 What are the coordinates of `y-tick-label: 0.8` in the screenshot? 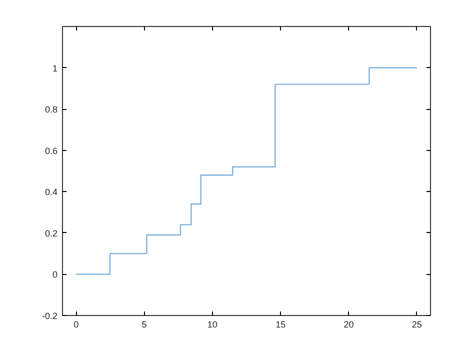 It's located at (51, 109).